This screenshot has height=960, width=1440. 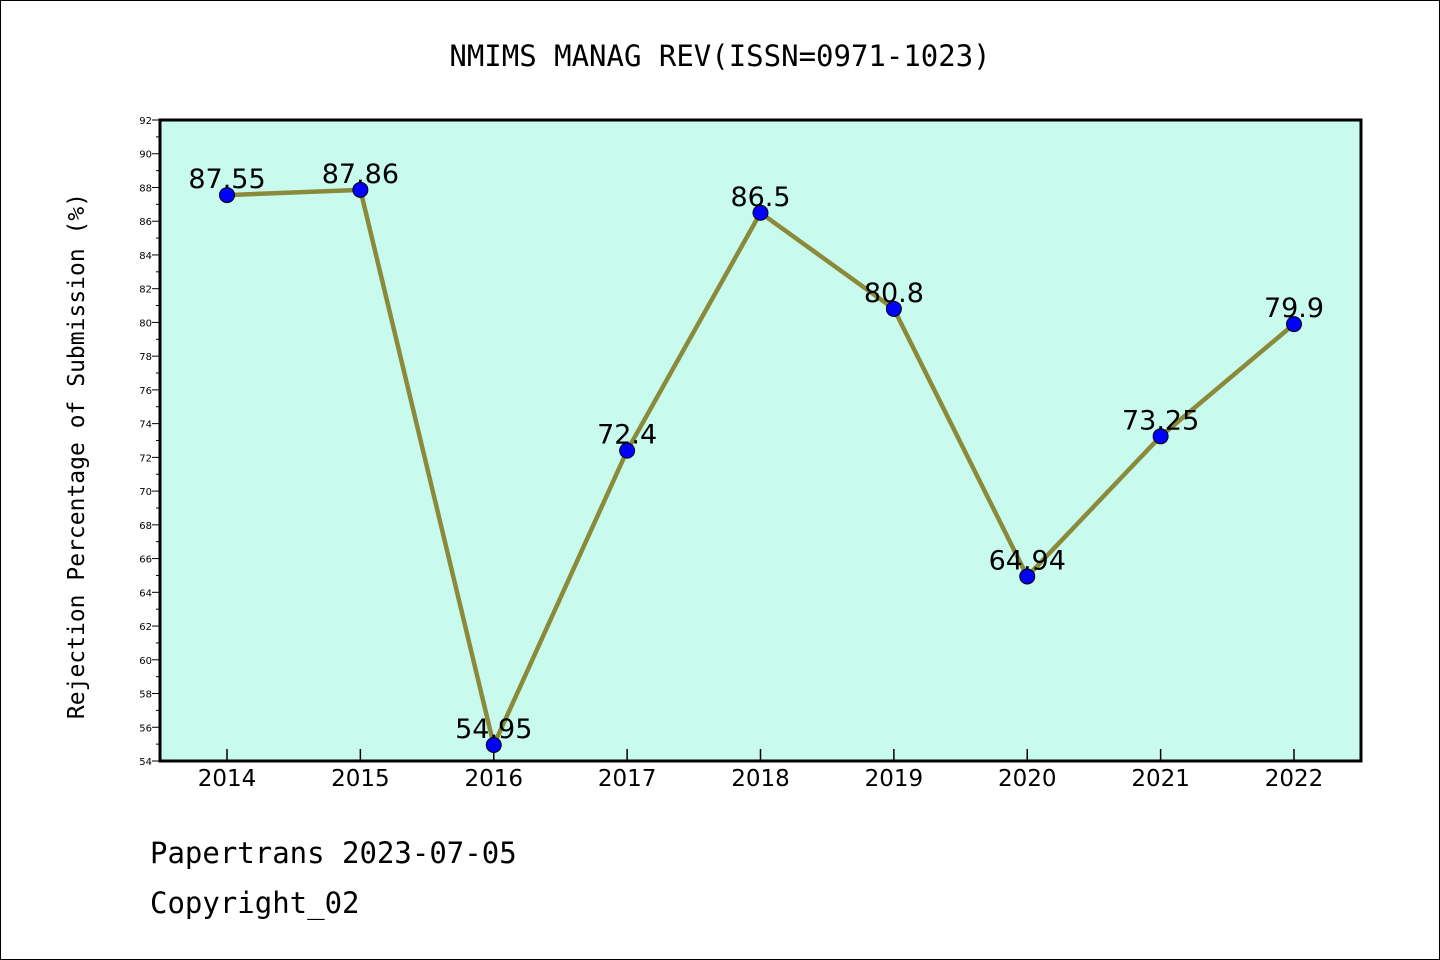 What do you see at coordinates (145, 290) in the screenshot?
I see `y-tick-label: 82` at bounding box center [145, 290].